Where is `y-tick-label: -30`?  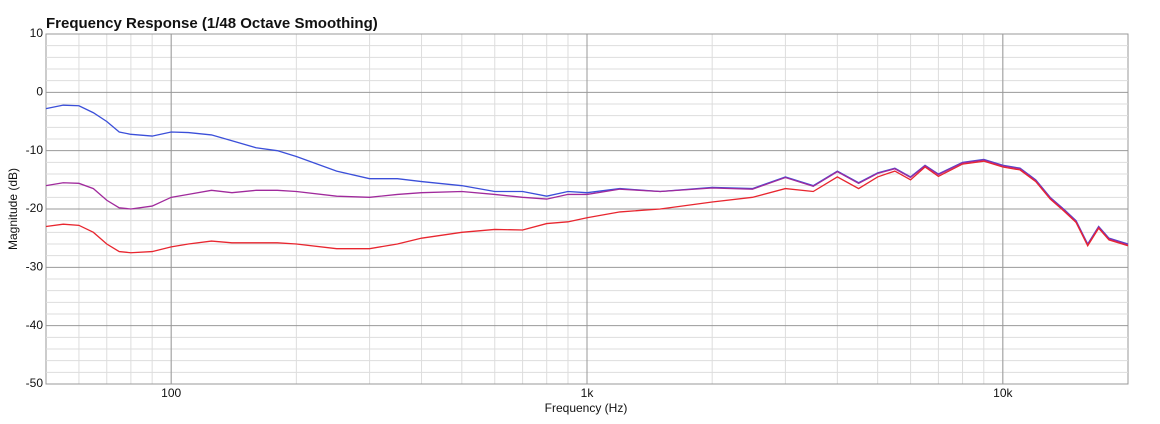
y-tick-label: -30 is located at coordinates (35, 267).